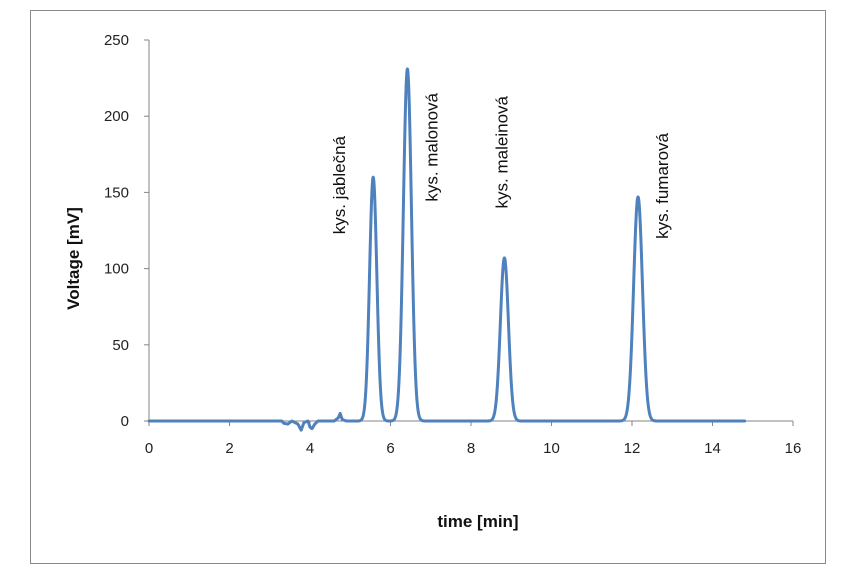 The image size is (860, 582). Describe the element at coordinates (431, 146) in the screenshot. I see `peak-label: kys. malonová` at that location.